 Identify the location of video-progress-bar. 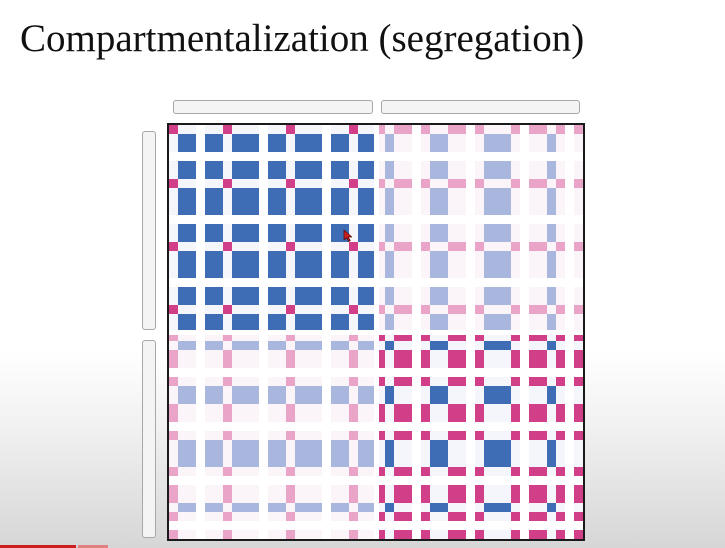
(55, 546).